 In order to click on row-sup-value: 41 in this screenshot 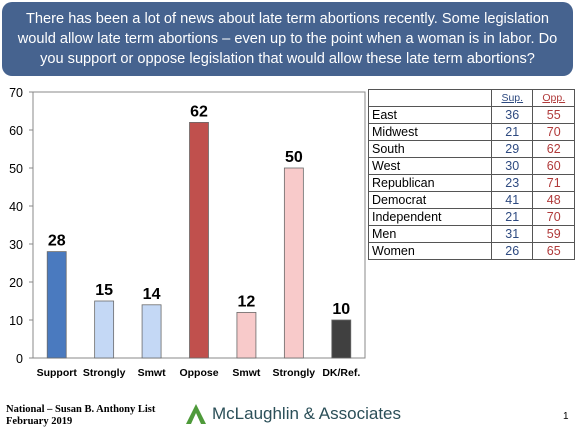, I will do `click(512, 200)`.